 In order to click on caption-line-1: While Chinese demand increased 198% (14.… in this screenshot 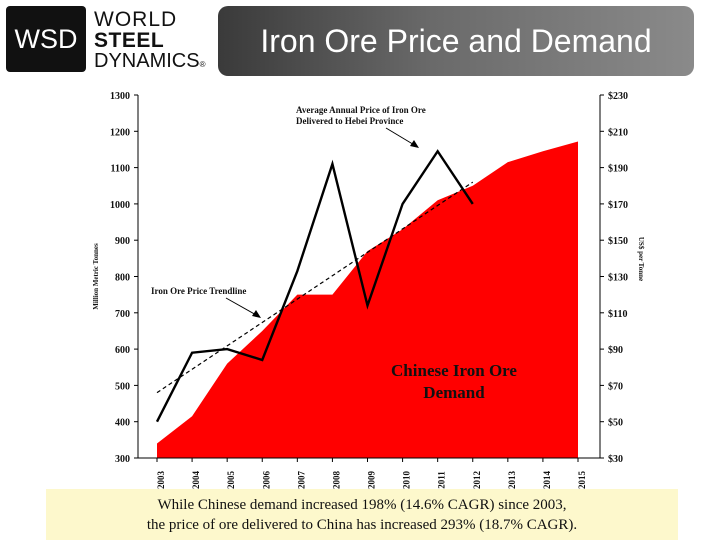, I will do `click(362, 504)`.